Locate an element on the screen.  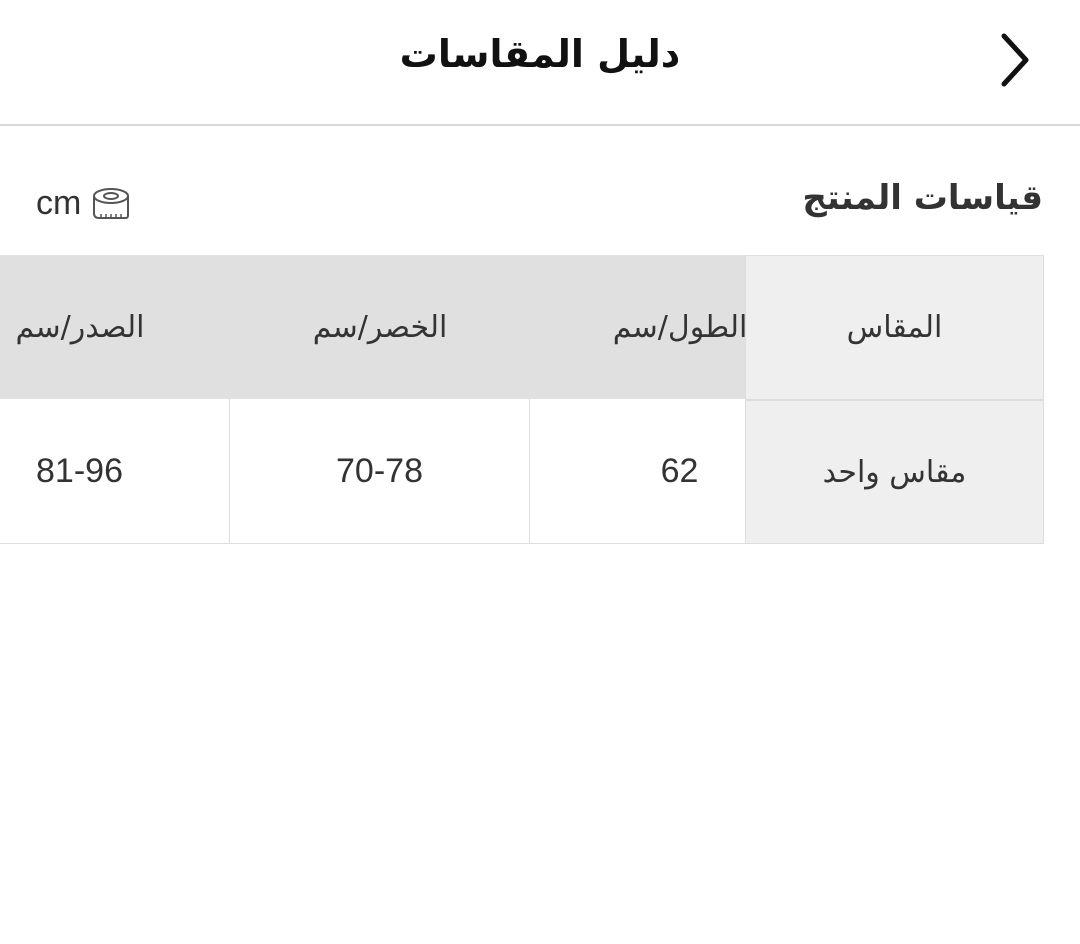
header-waist: الخصر/سم is located at coordinates (380, 327).